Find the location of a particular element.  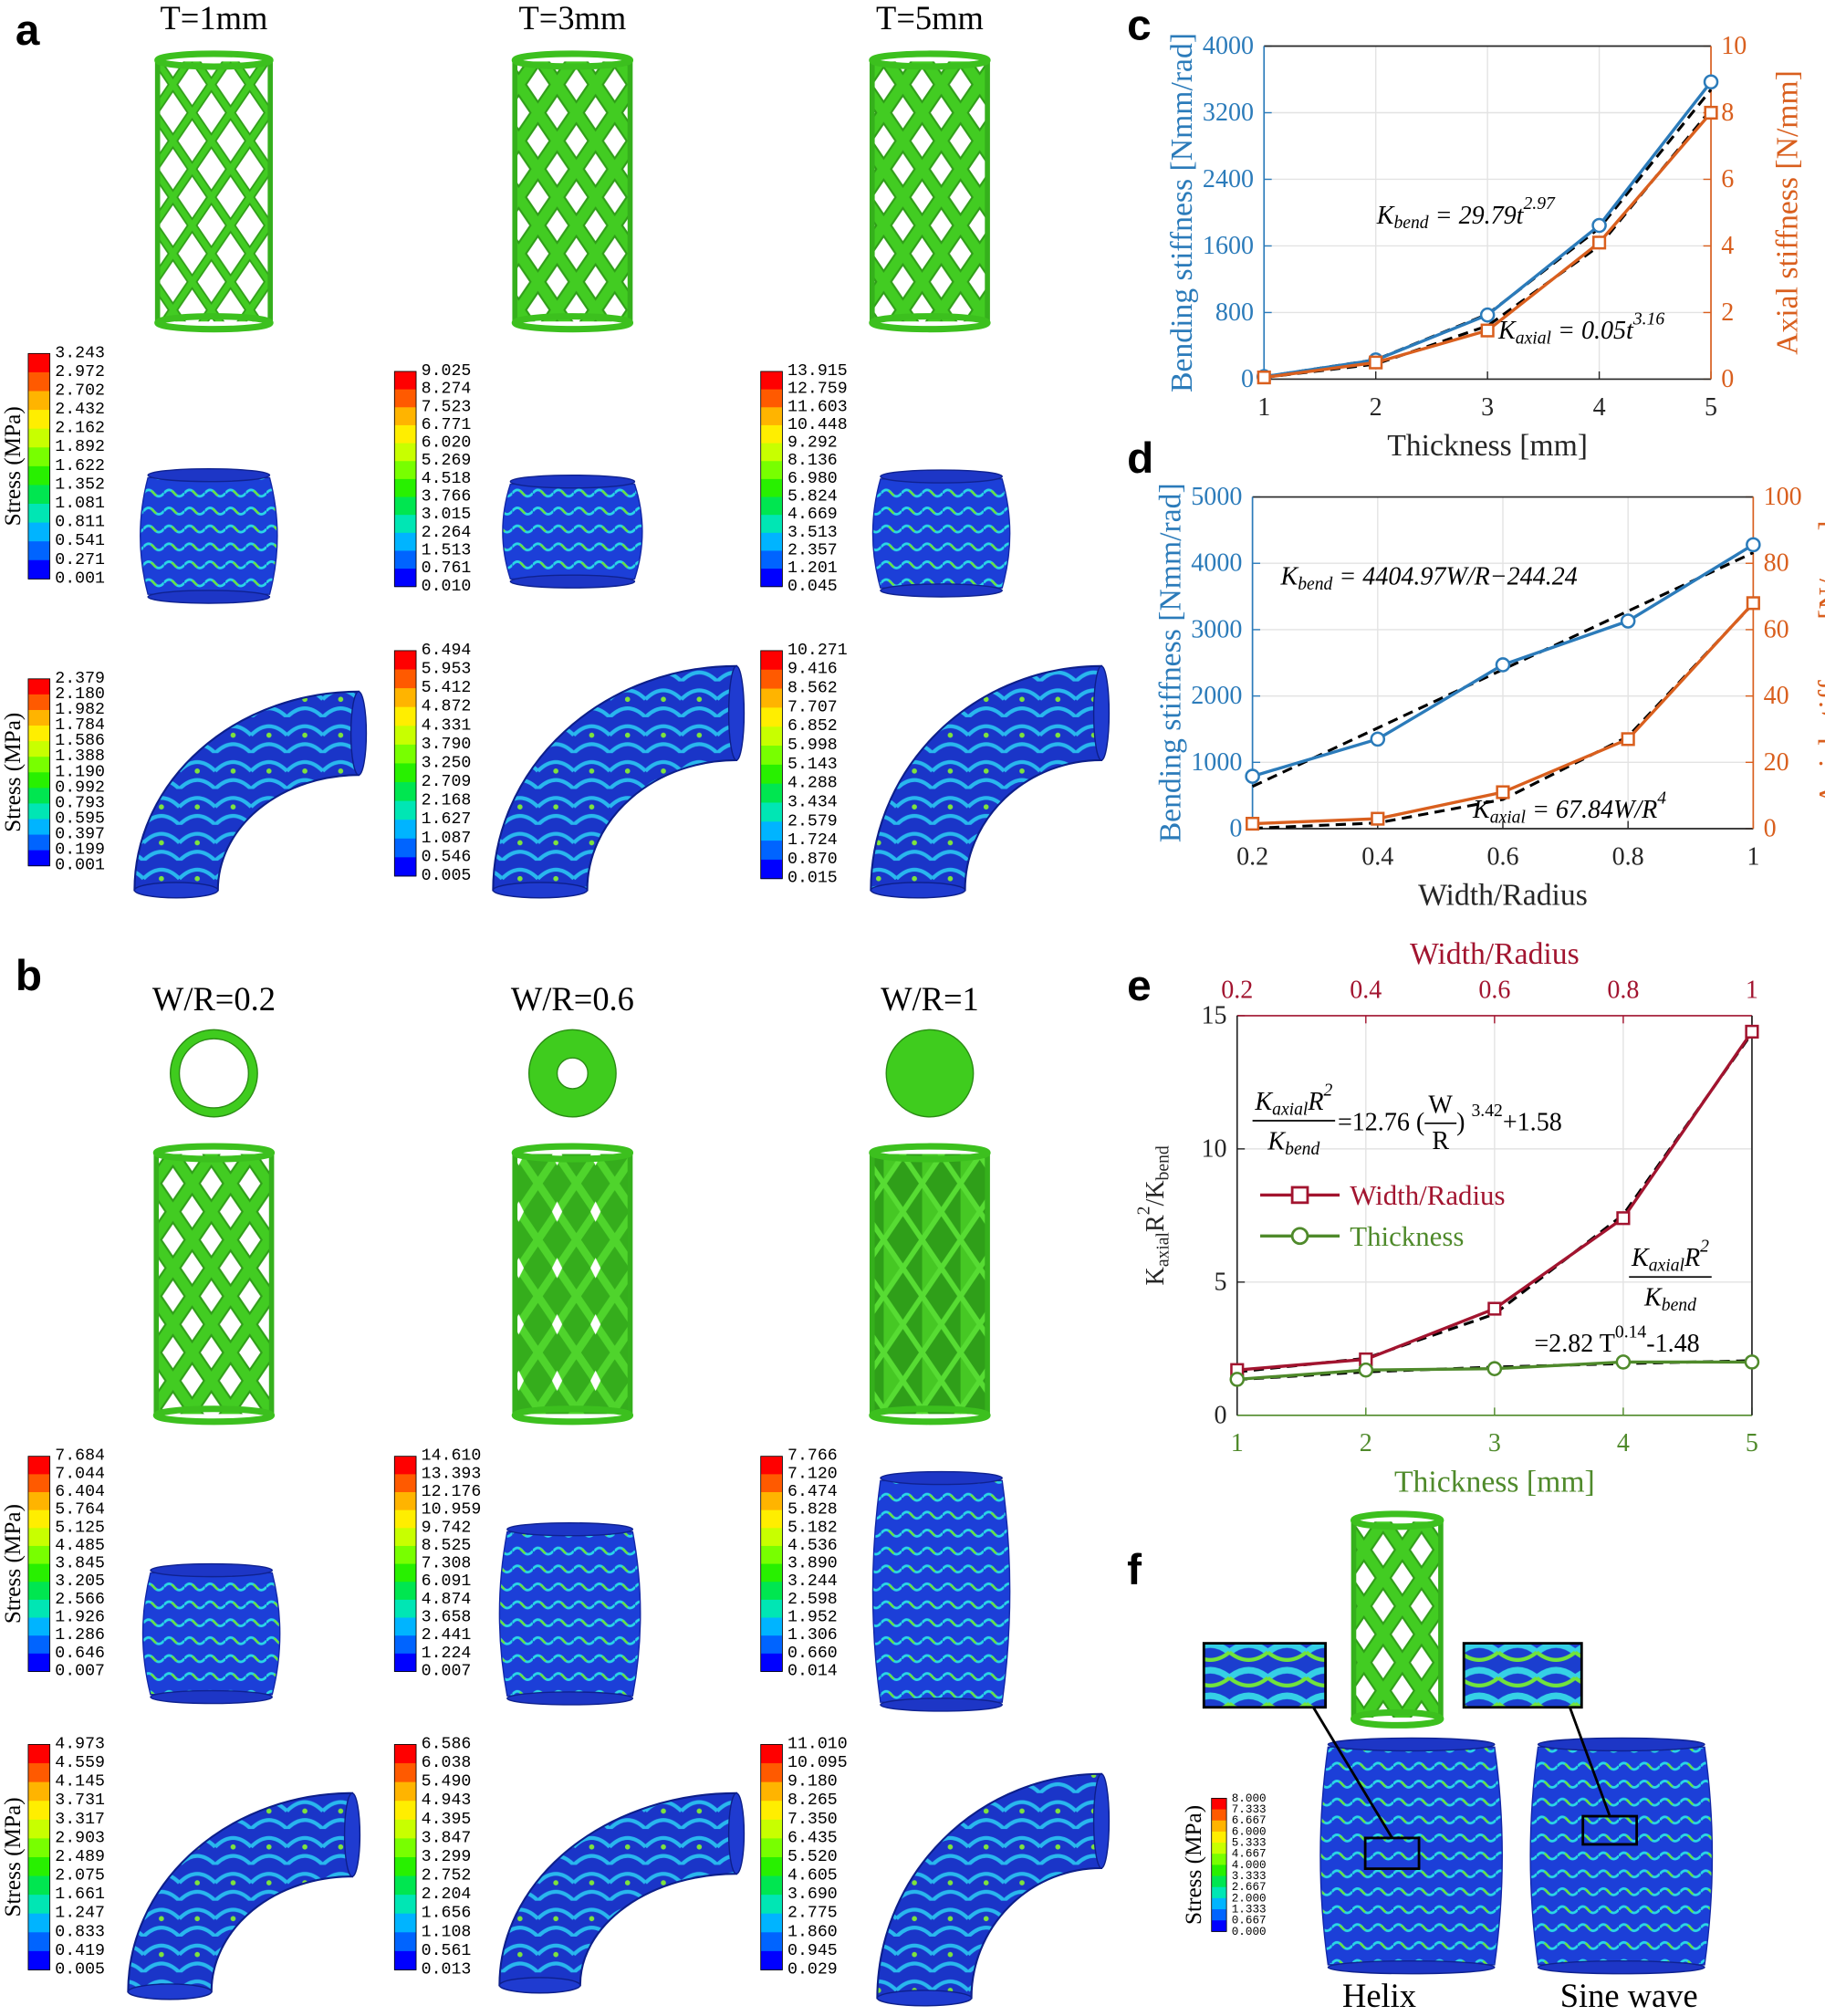

annotation-numerator: KaxialR2 is located at coordinates (1293, 1100).